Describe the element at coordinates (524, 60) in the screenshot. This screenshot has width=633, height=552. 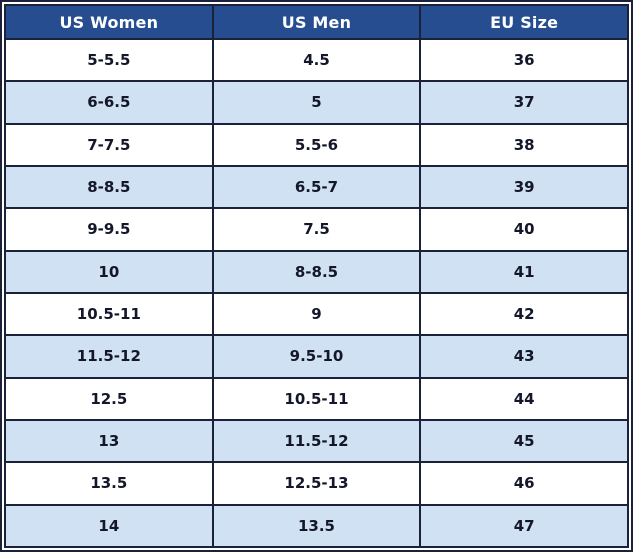
I see `size-cell: 36` at that location.